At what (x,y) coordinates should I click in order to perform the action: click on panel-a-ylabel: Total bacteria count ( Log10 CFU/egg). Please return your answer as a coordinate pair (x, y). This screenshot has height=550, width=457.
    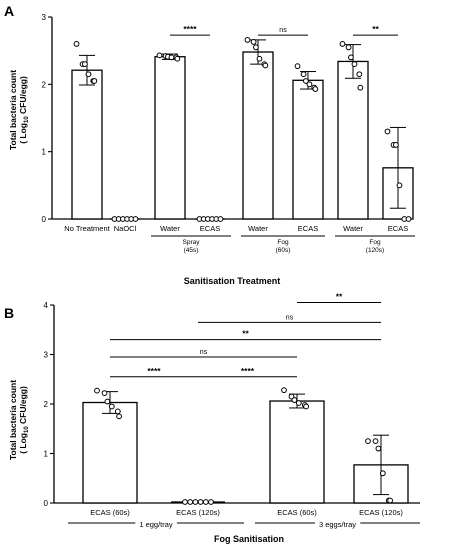
    Looking at the image, I should click on (19, 110).